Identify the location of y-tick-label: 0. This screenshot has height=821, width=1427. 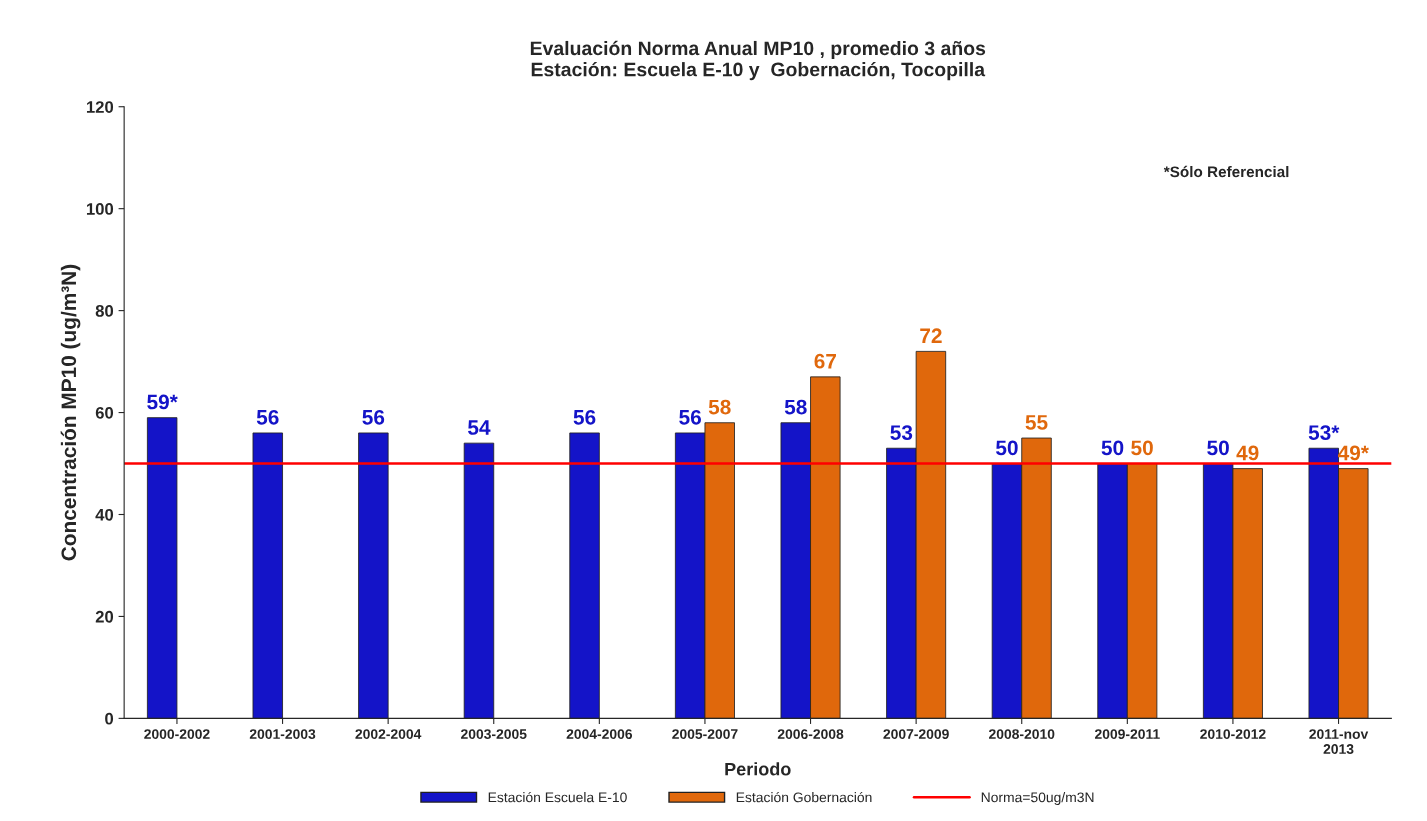
(109, 718).